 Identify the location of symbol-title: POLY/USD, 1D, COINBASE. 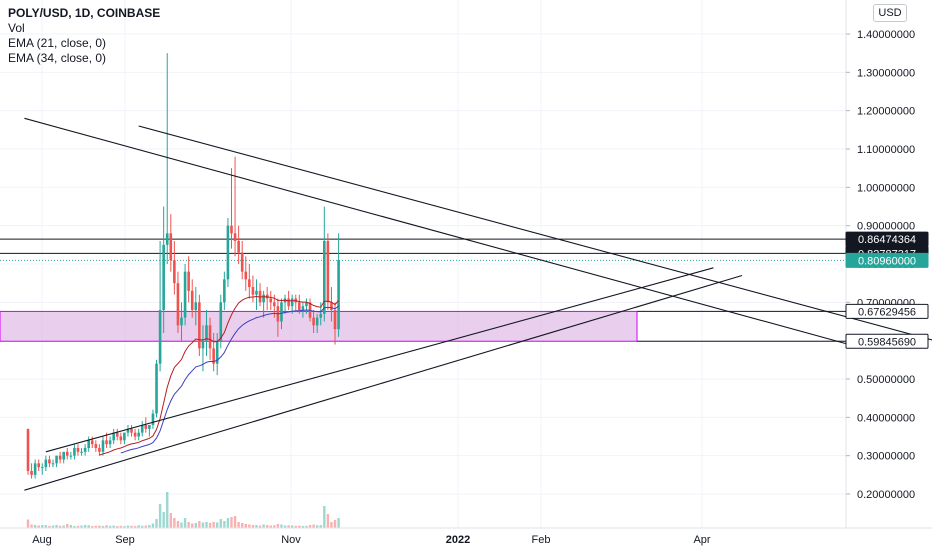
(84, 13).